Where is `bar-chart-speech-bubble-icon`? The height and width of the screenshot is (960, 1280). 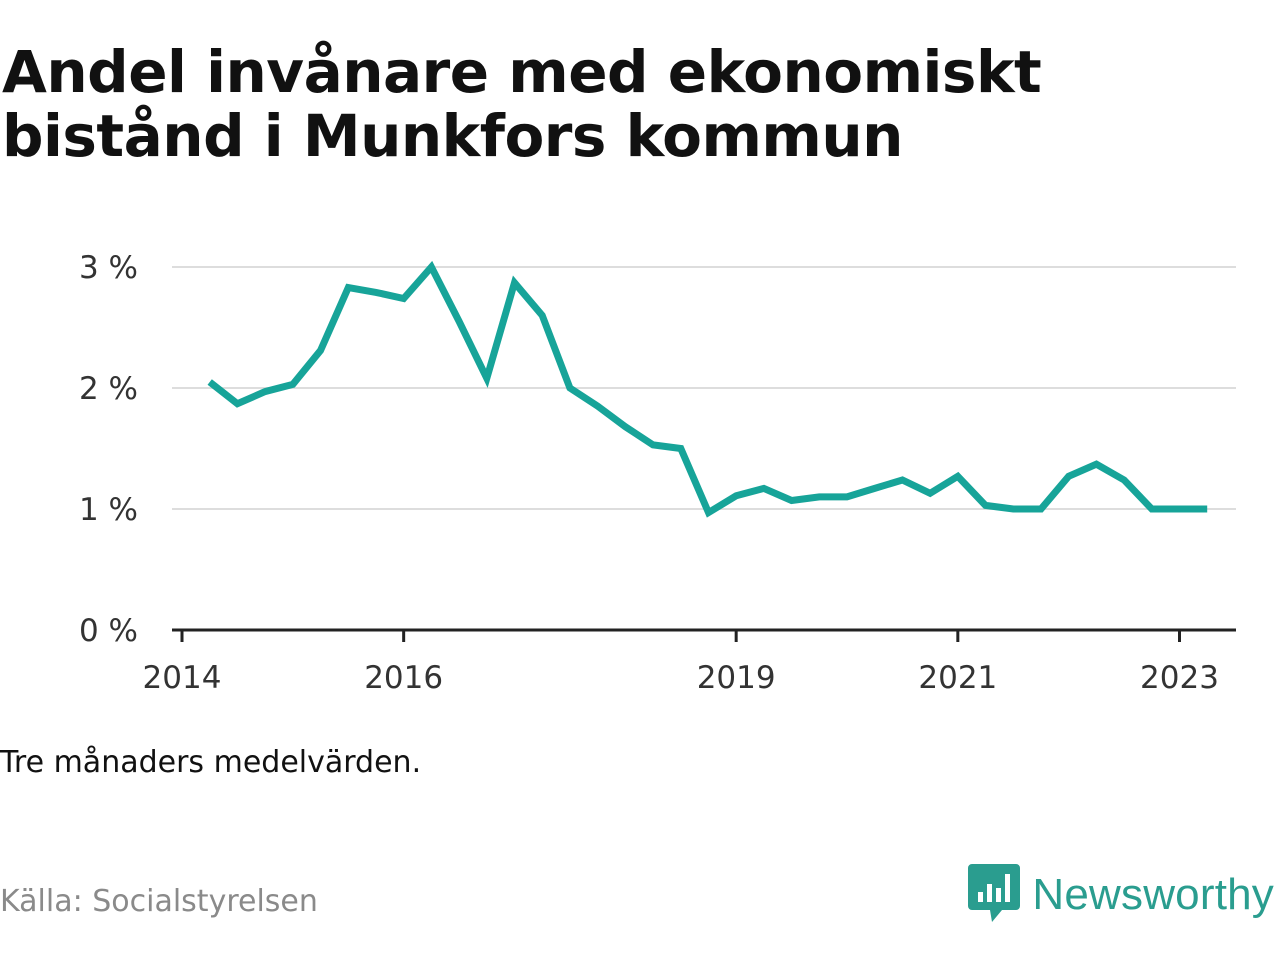 bar-chart-speech-bubble-icon is located at coordinates (994, 895).